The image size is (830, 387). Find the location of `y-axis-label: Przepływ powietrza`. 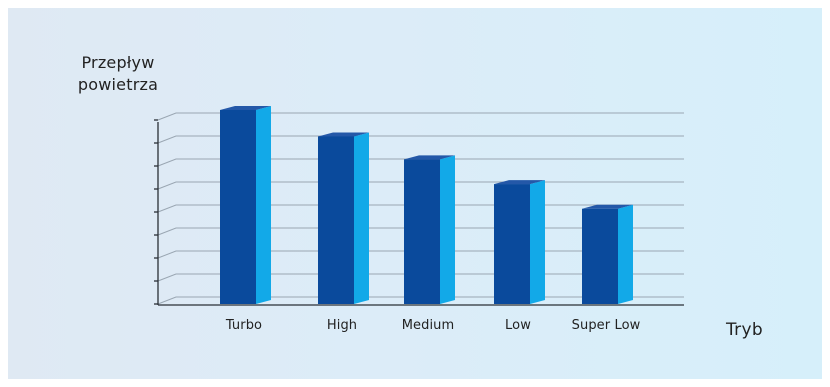

y-axis-label: Przepływ powietrza is located at coordinates (118, 74).